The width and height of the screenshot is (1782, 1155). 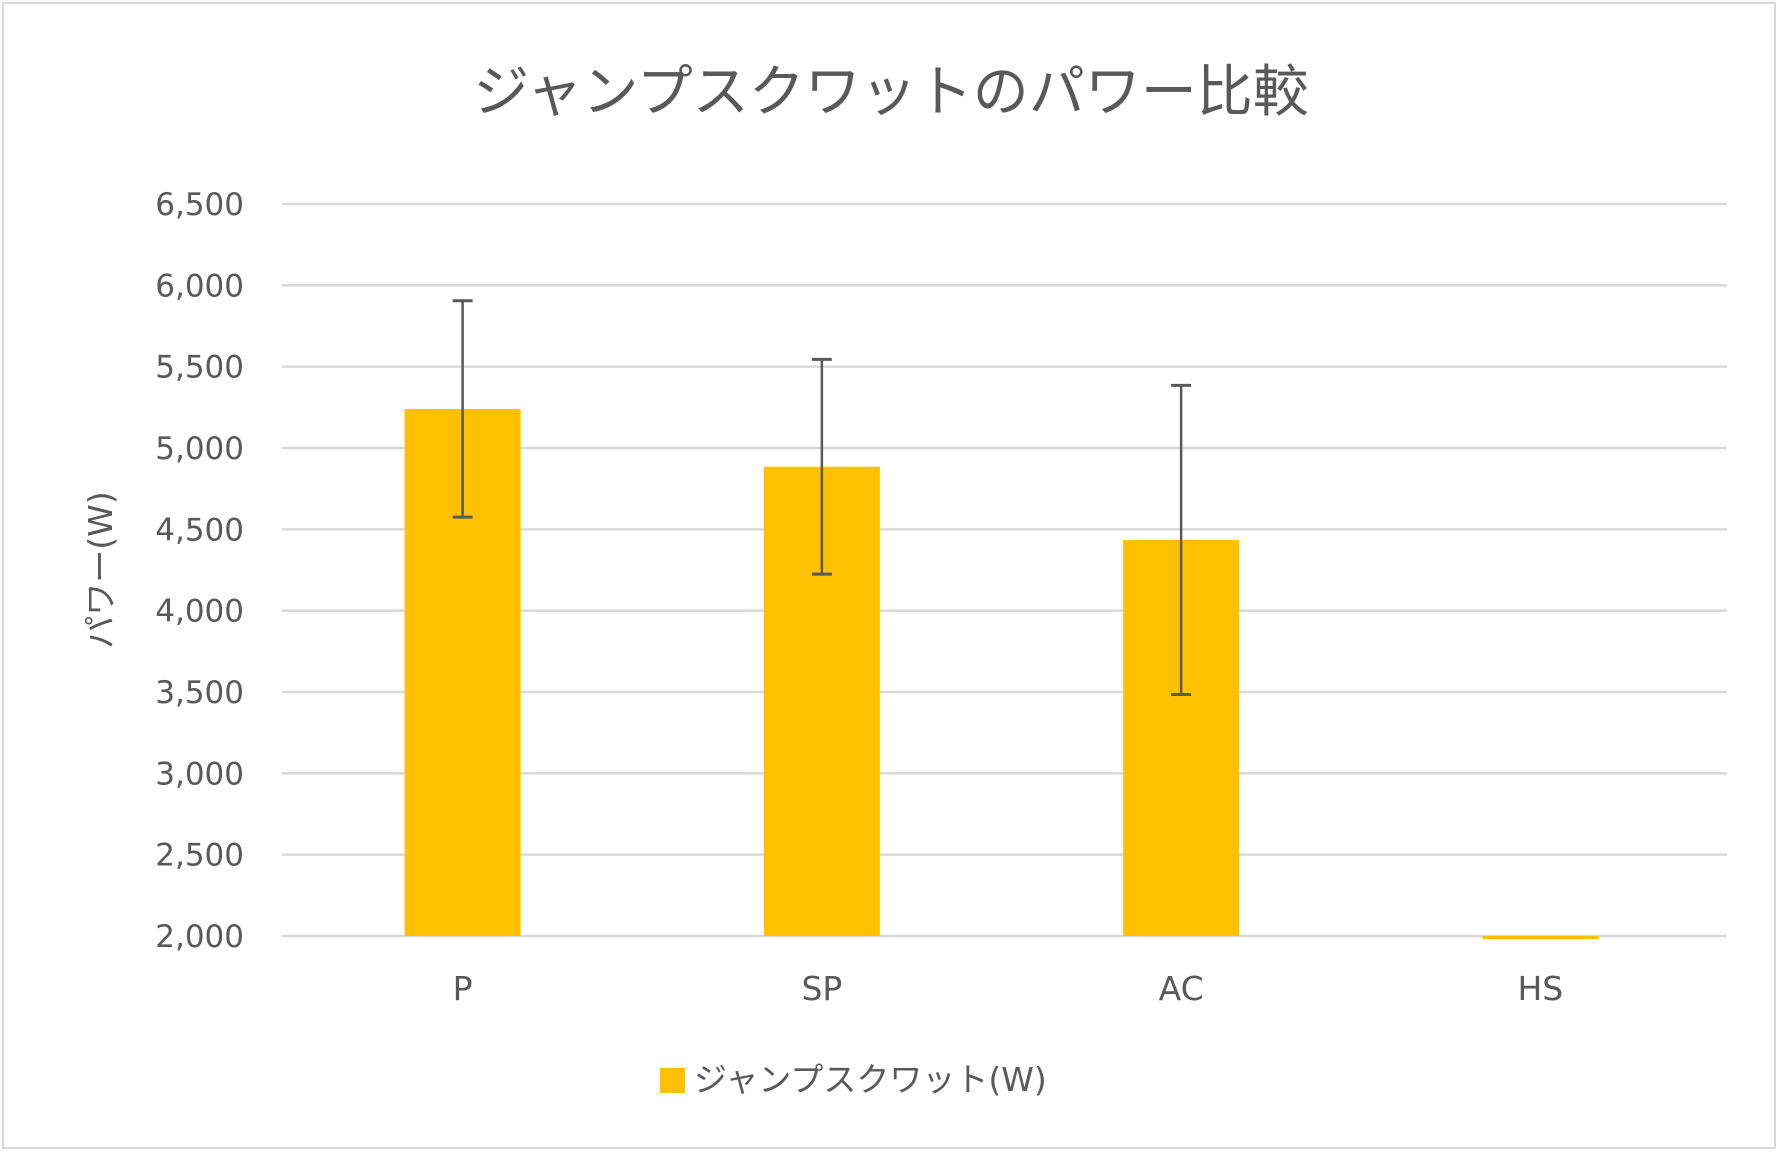 What do you see at coordinates (1540, 988) in the screenshot?
I see `x-tick-label: HS` at bounding box center [1540, 988].